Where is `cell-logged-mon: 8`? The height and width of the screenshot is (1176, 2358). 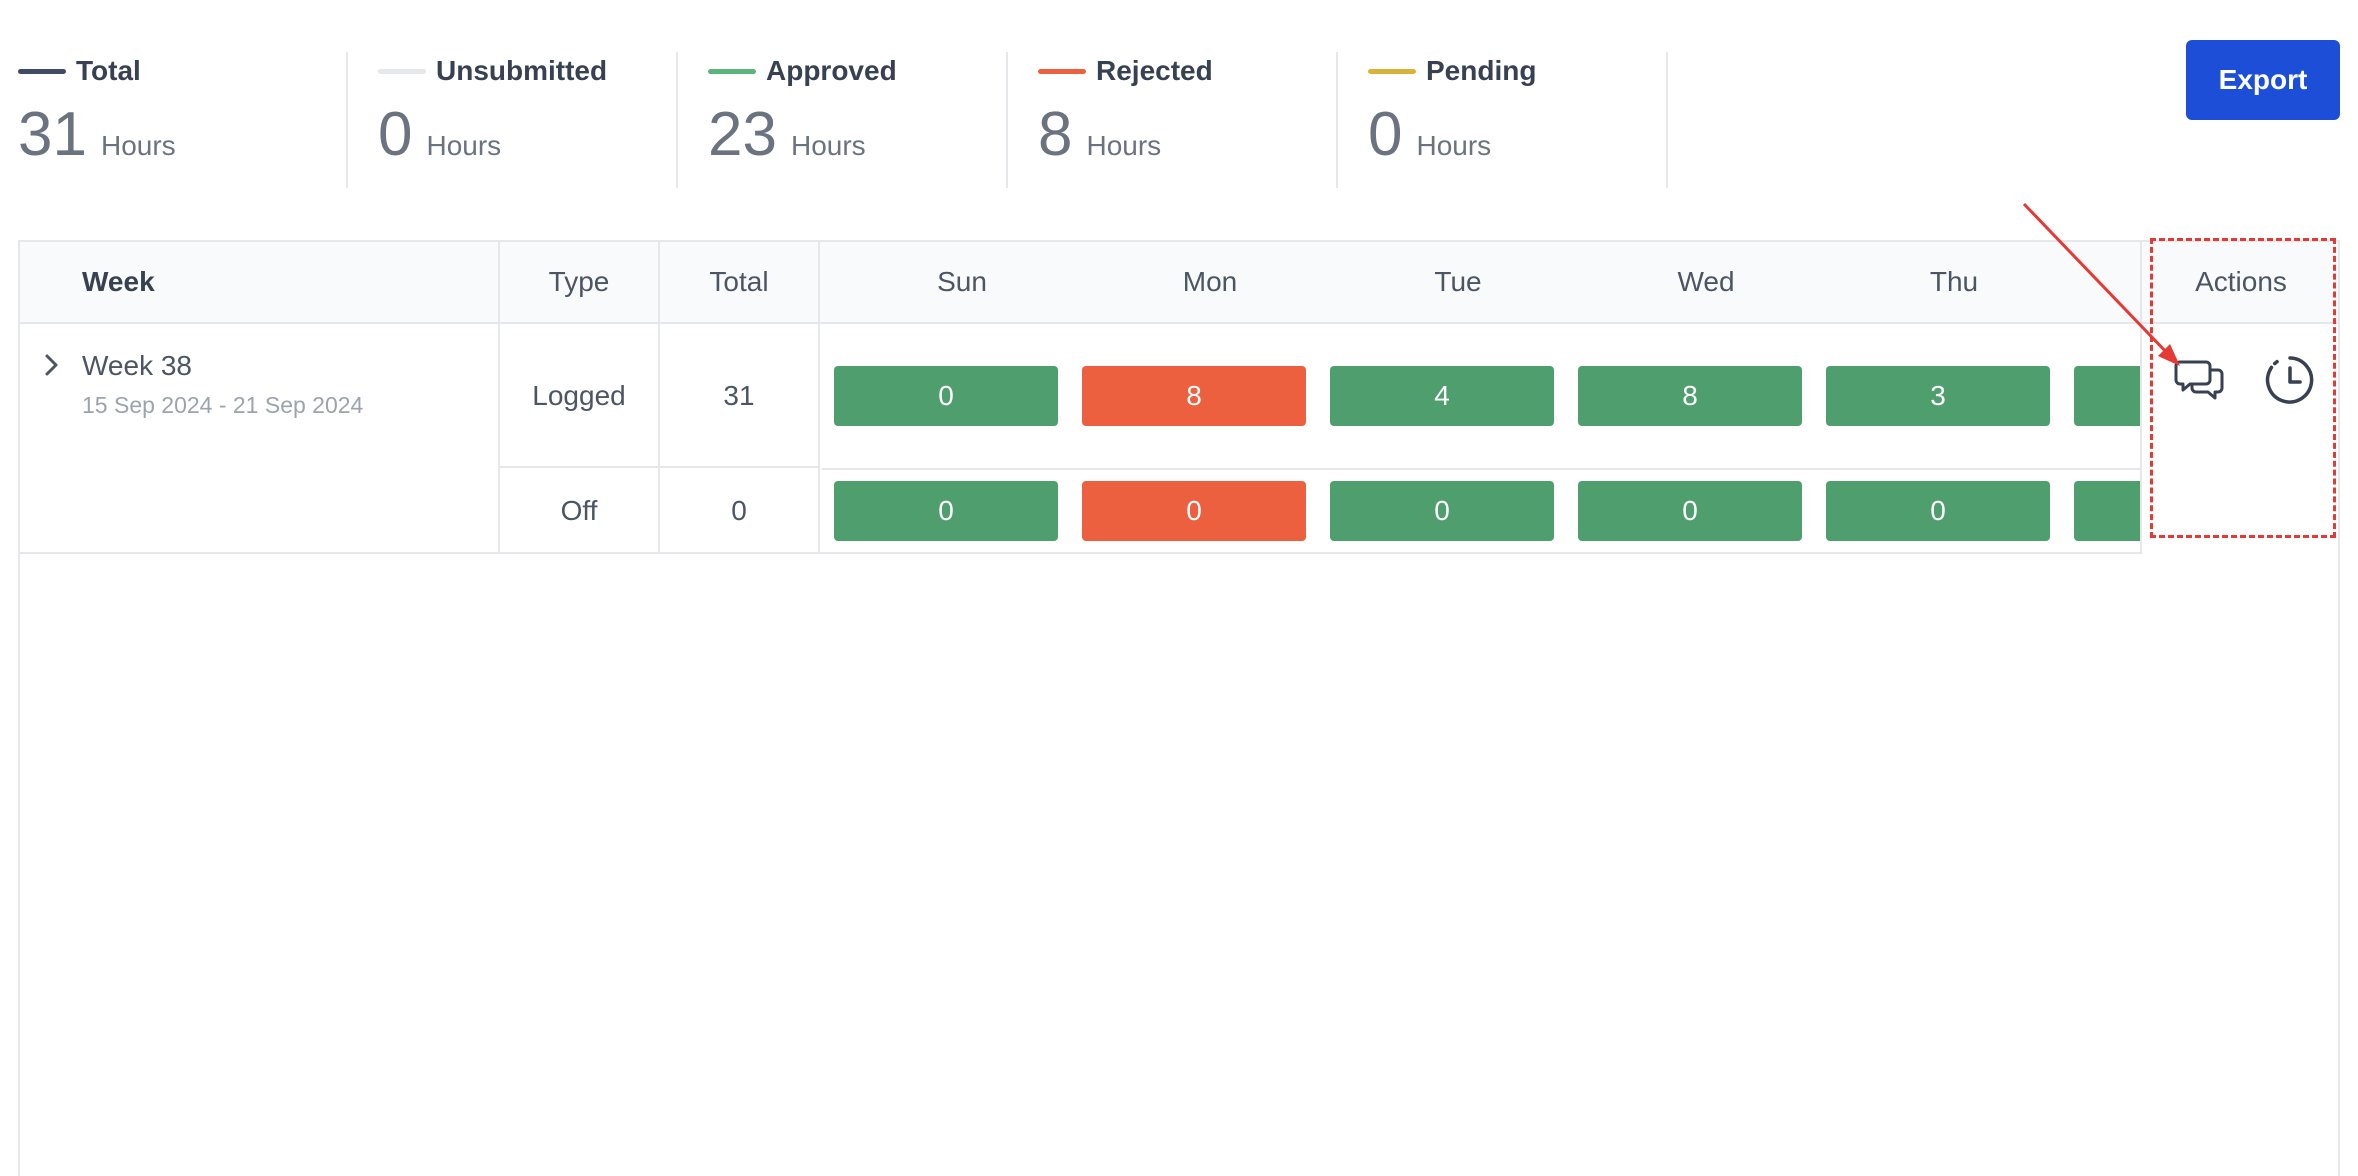 cell-logged-mon: 8 is located at coordinates (1194, 396).